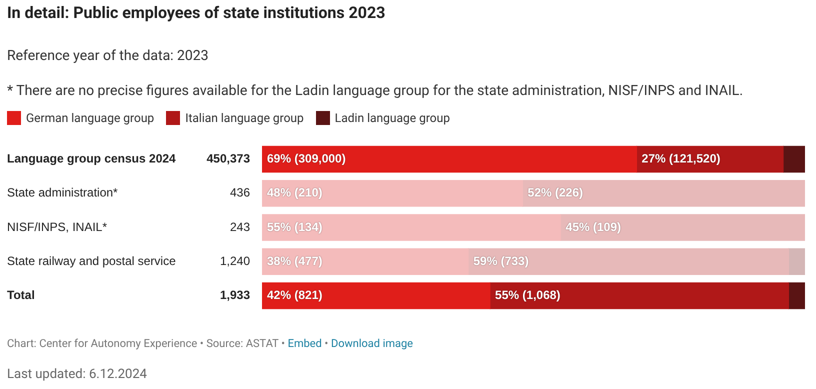 The height and width of the screenshot is (389, 816). Describe the element at coordinates (62, 193) in the screenshot. I see `y-tick-label: State administration*` at that location.